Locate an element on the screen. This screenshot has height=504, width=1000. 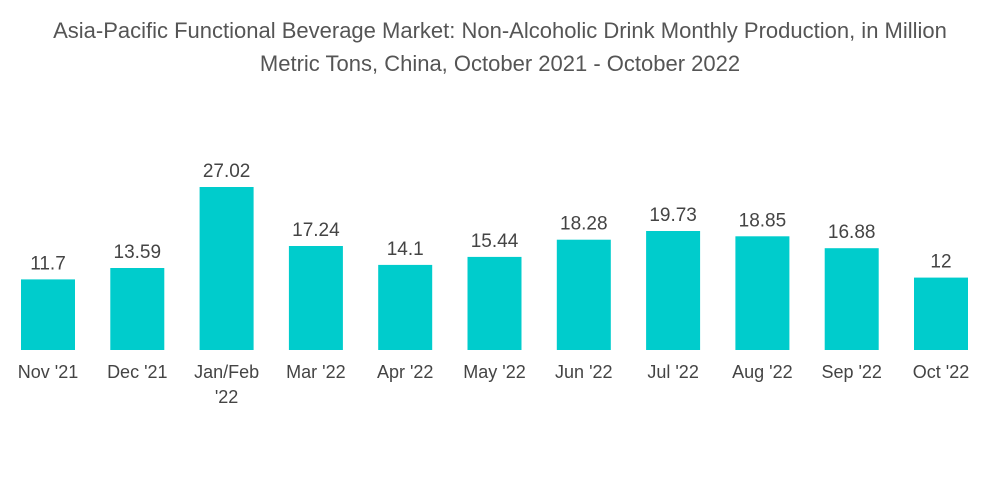
x-tick-label-5: May '22 is located at coordinates (494, 372).